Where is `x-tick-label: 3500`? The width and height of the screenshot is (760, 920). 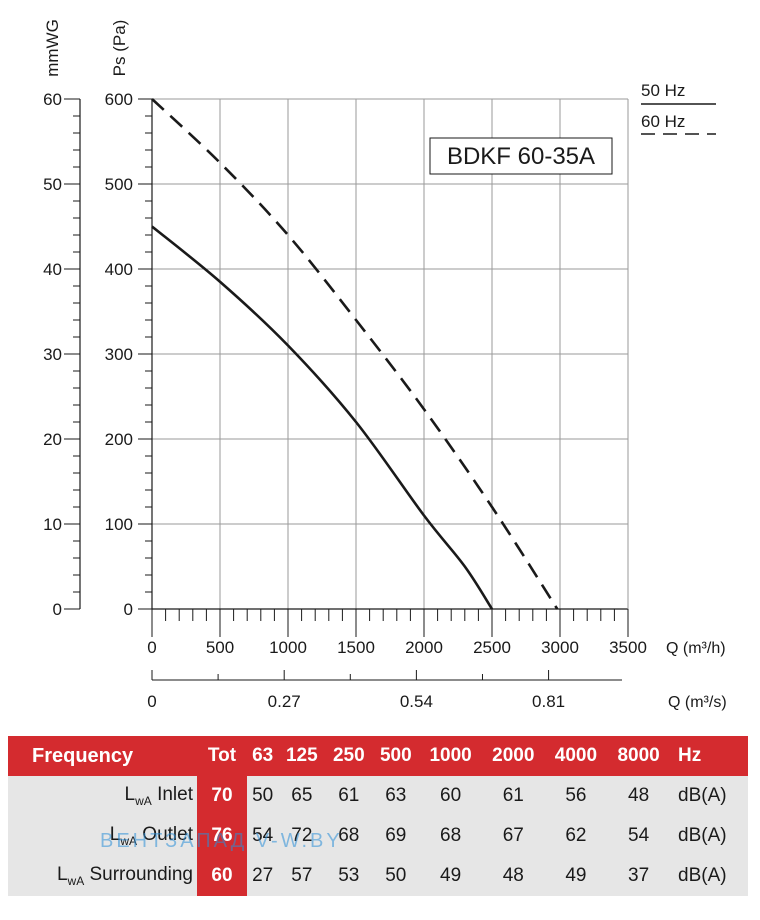 x-tick-label: 3500 is located at coordinates (628, 647).